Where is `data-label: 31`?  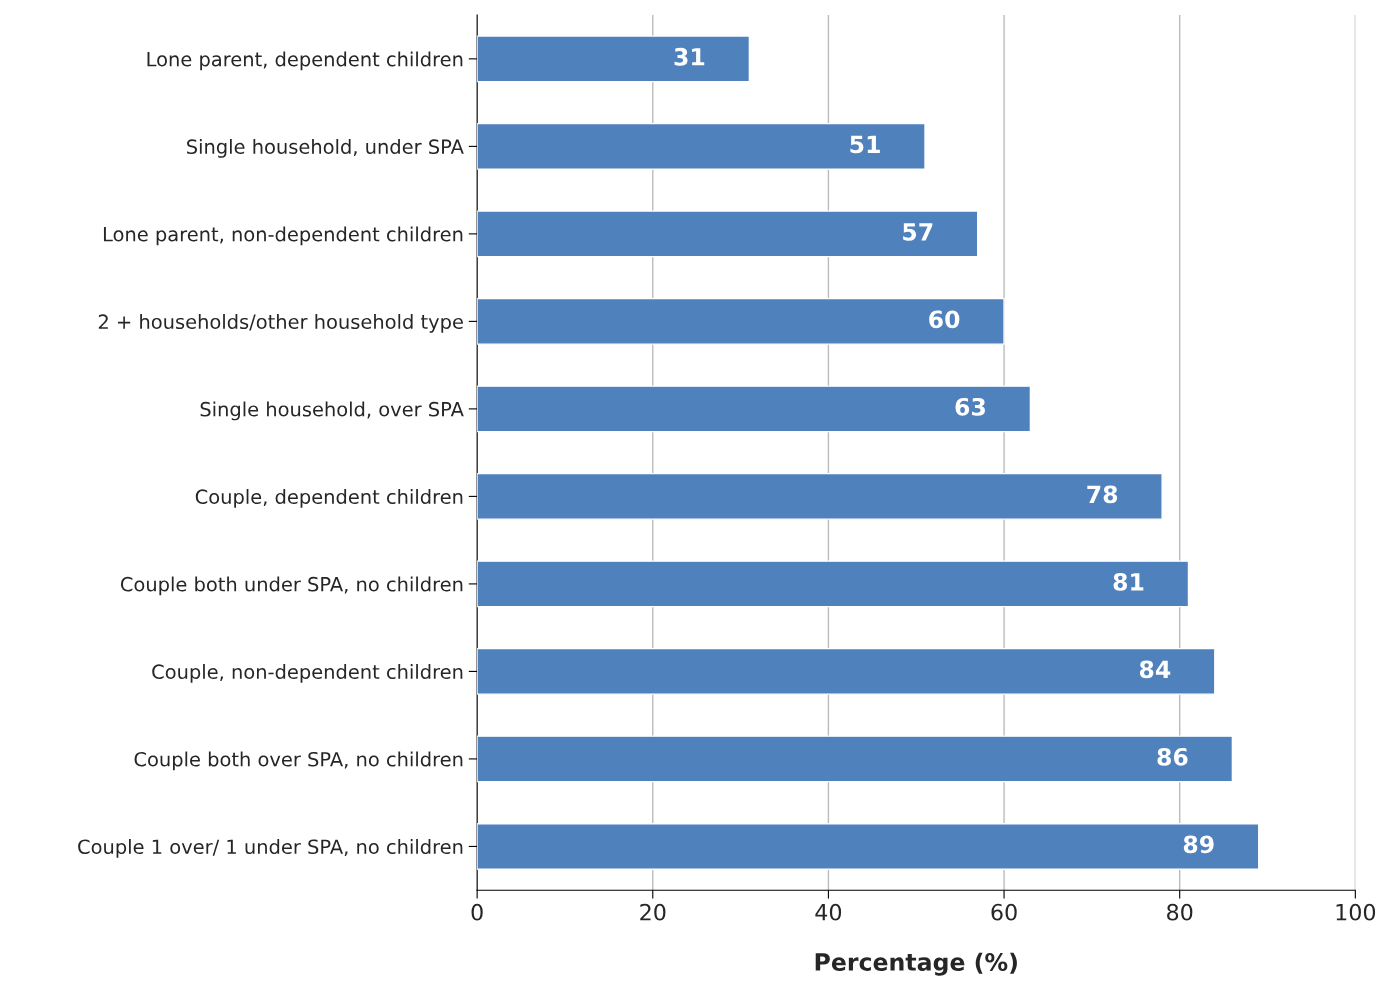
data-label: 31 is located at coordinates (689, 56).